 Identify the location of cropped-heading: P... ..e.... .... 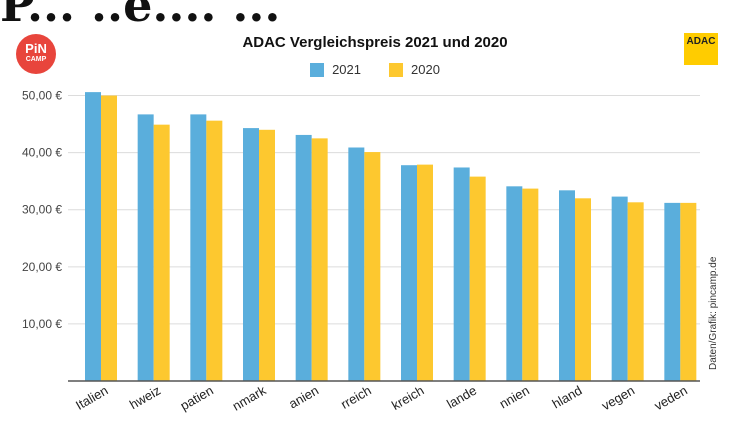
(140, 16).